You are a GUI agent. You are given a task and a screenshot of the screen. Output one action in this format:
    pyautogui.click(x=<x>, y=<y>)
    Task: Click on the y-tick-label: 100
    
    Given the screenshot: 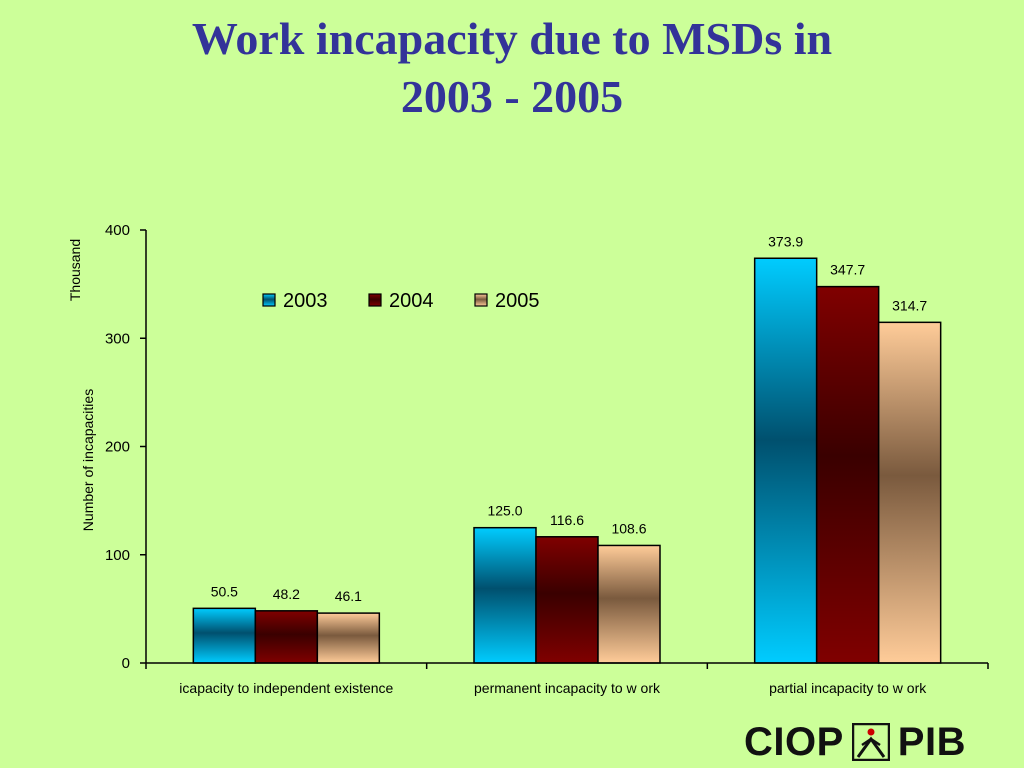 What is the action you would take?
    pyautogui.click(x=117, y=555)
    